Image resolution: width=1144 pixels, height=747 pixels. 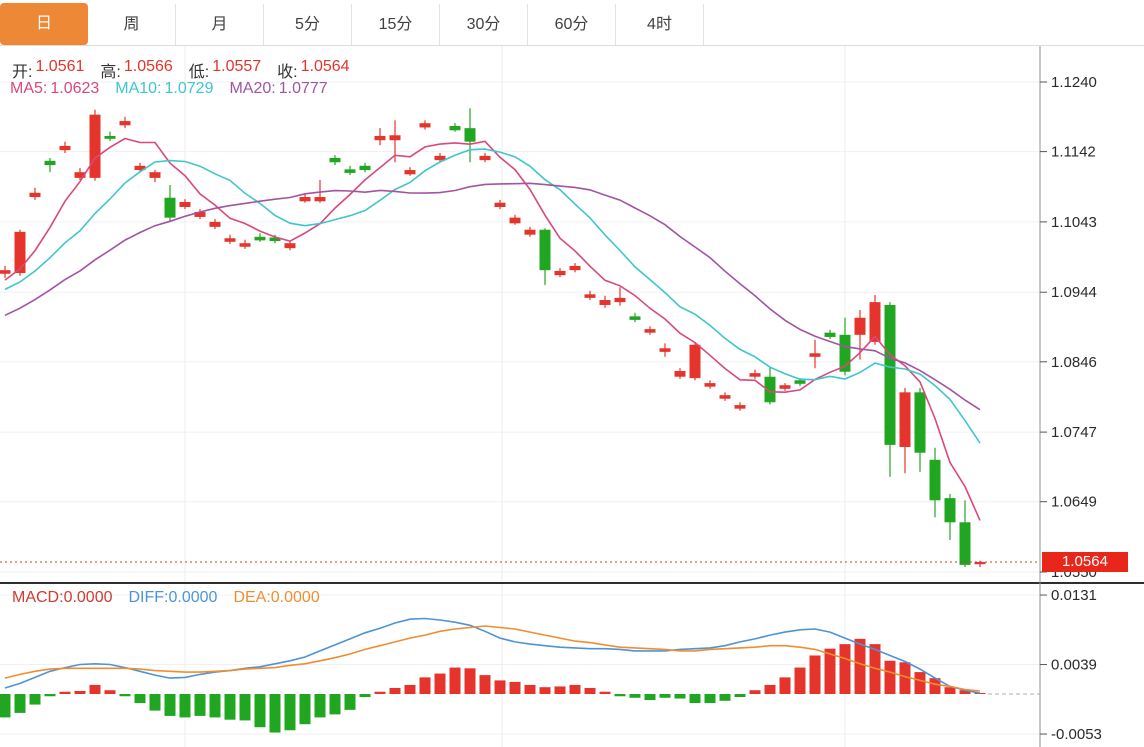 I want to click on axis-tick-label: 1.0846, so click(x=1074, y=362).